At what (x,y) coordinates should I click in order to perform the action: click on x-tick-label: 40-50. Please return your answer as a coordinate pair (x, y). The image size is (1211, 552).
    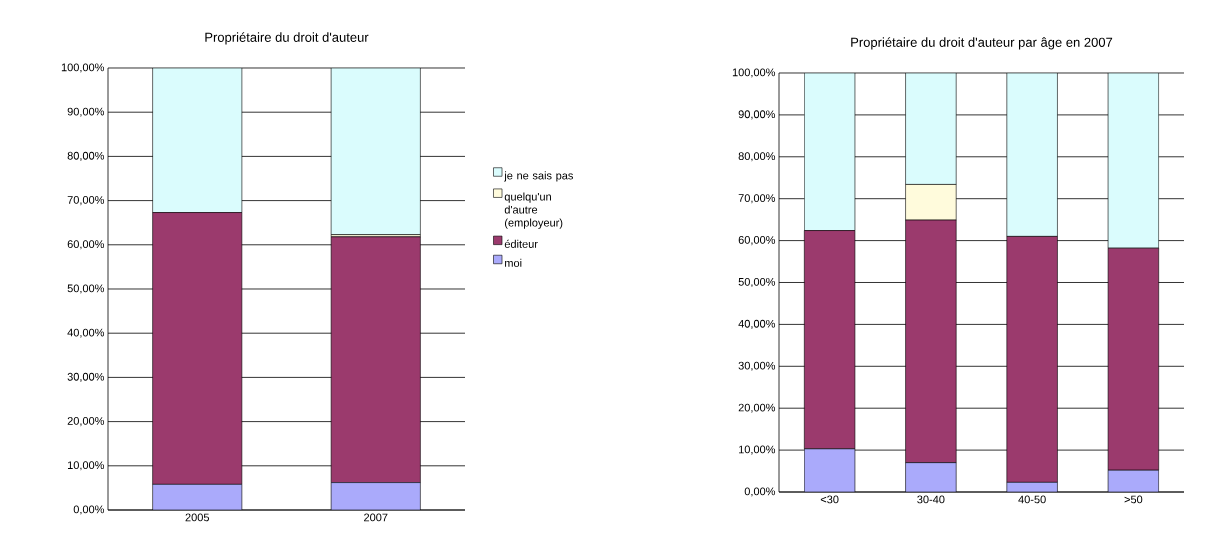
    Looking at the image, I should click on (1032, 499).